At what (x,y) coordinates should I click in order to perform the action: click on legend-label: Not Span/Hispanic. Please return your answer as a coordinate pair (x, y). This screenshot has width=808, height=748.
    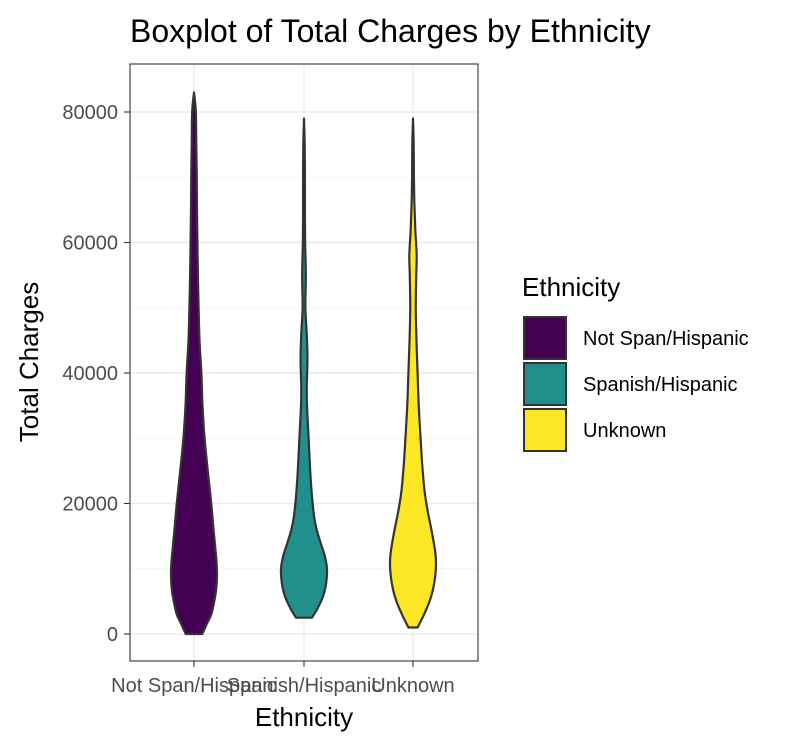
    Looking at the image, I should click on (666, 339).